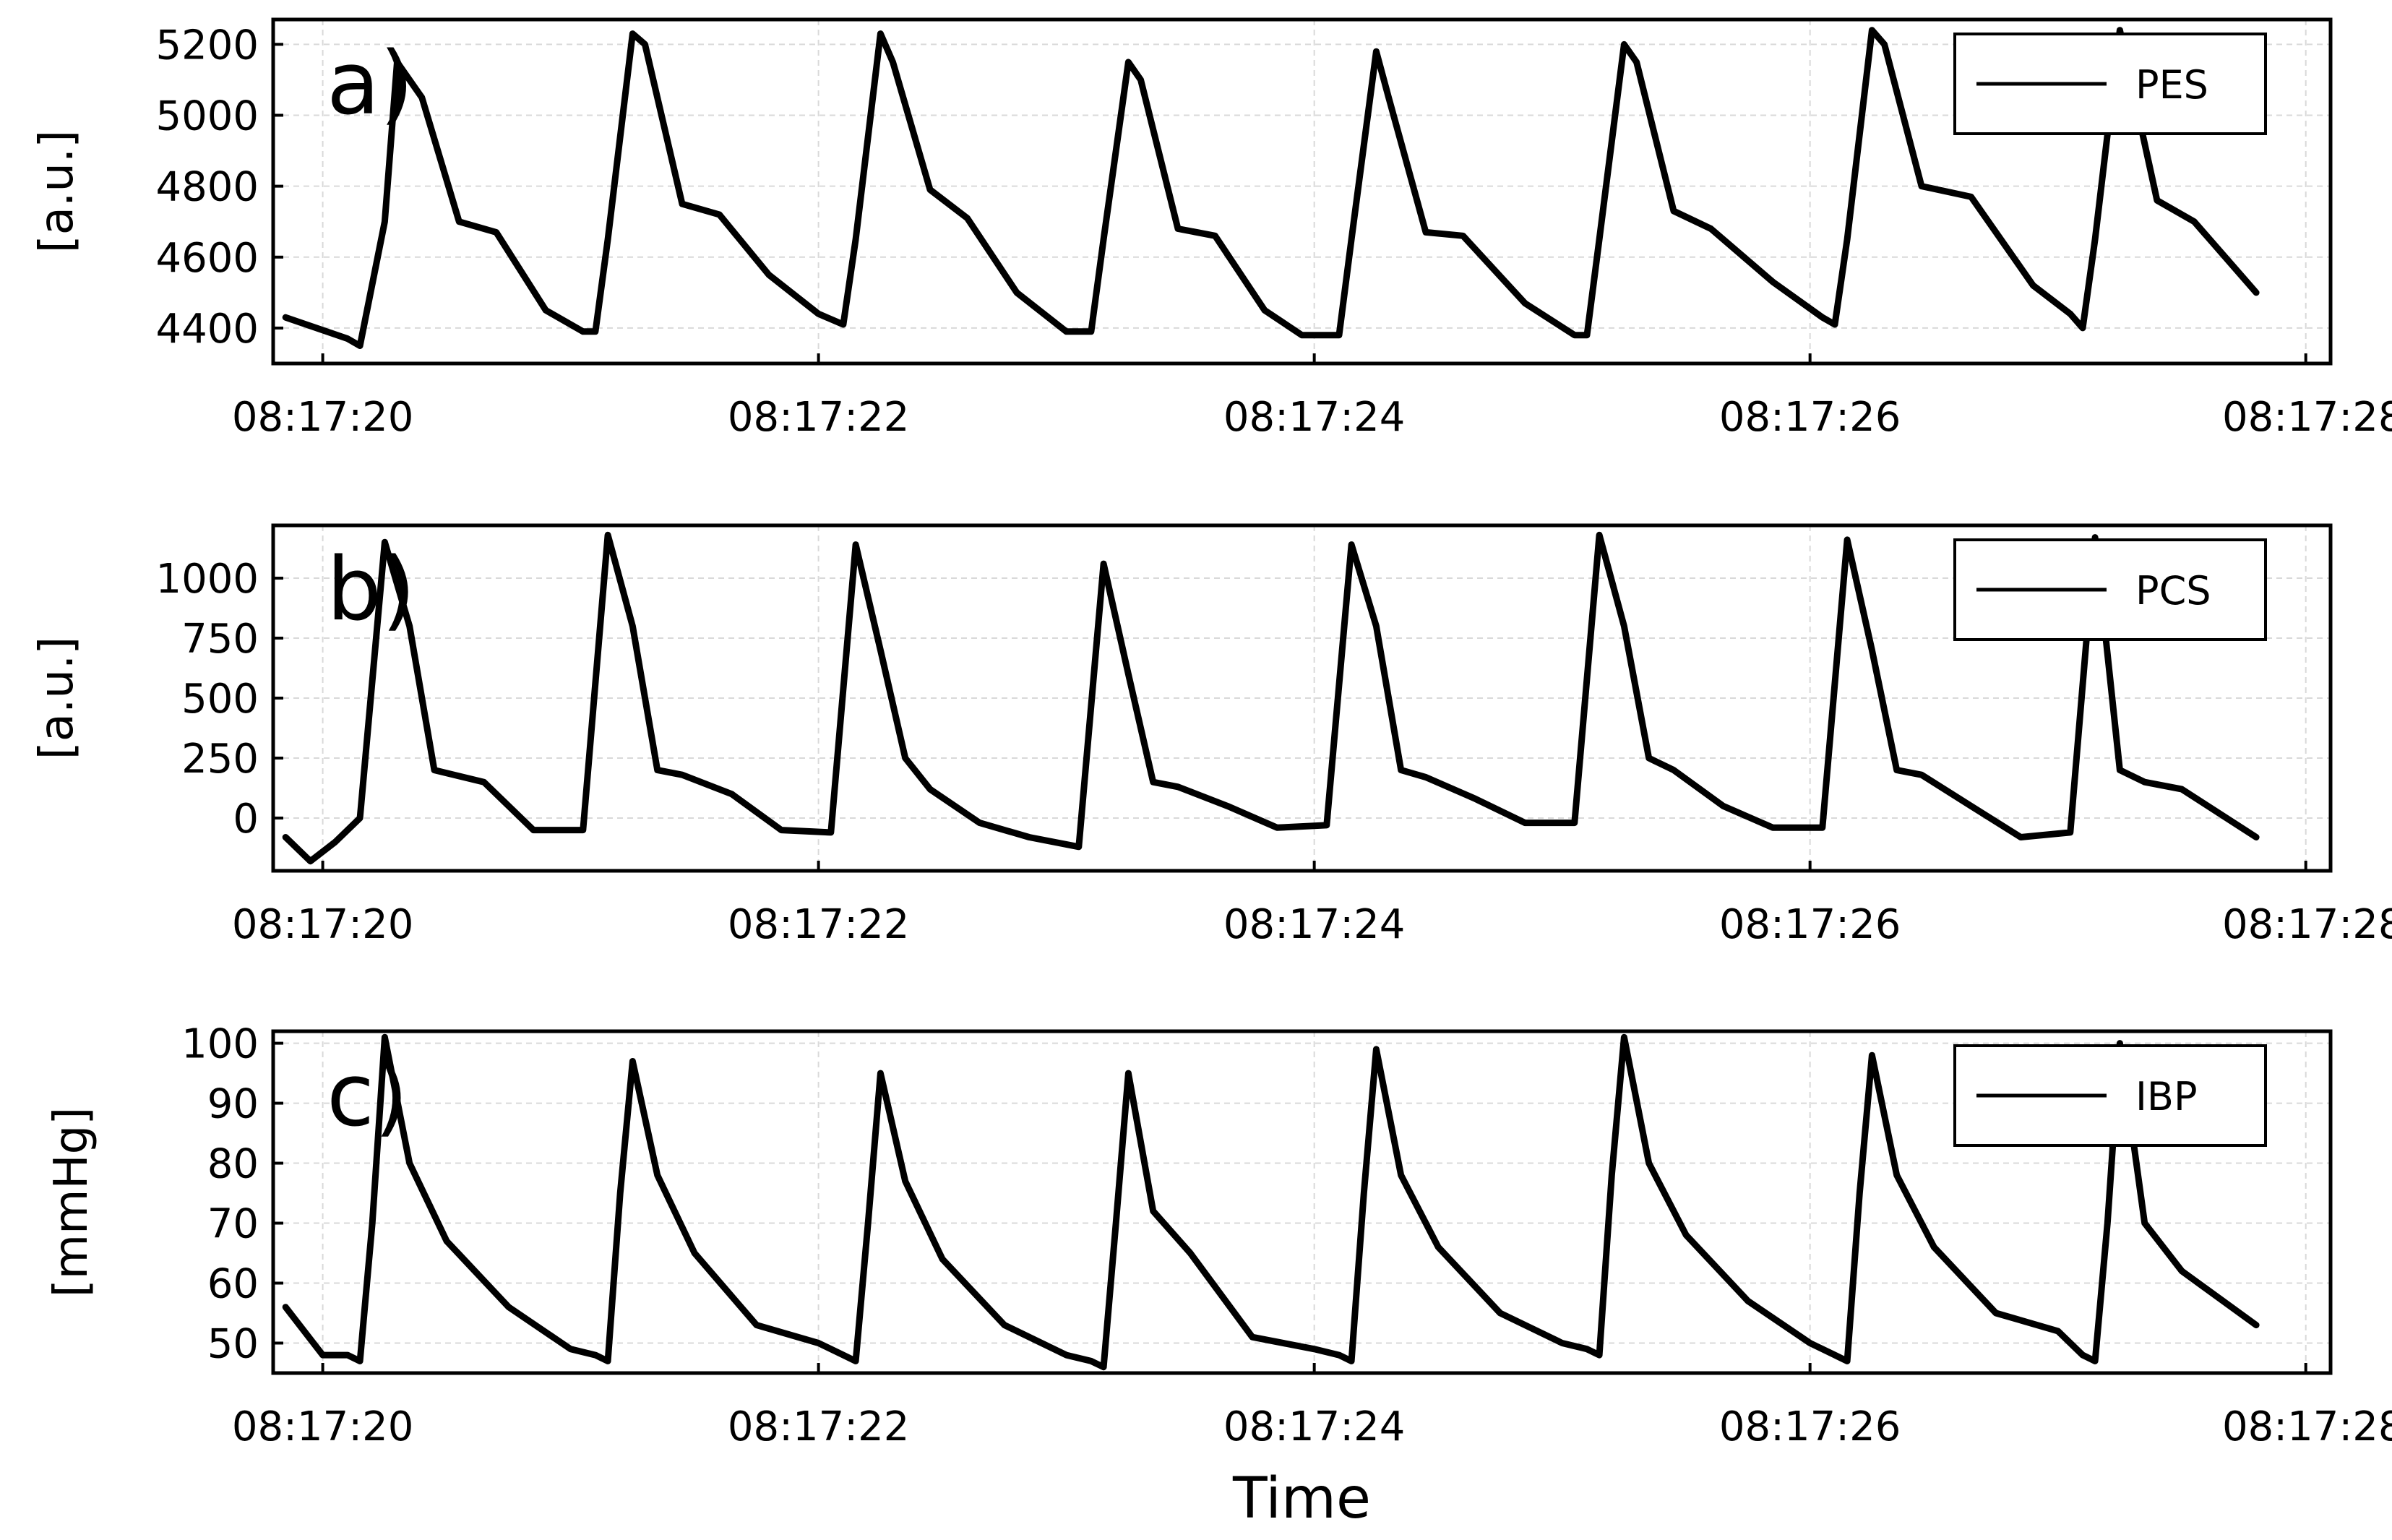 The width and height of the screenshot is (2392, 1540). Describe the element at coordinates (233, 1224) in the screenshot. I see `y-tick-label: 70` at that location.